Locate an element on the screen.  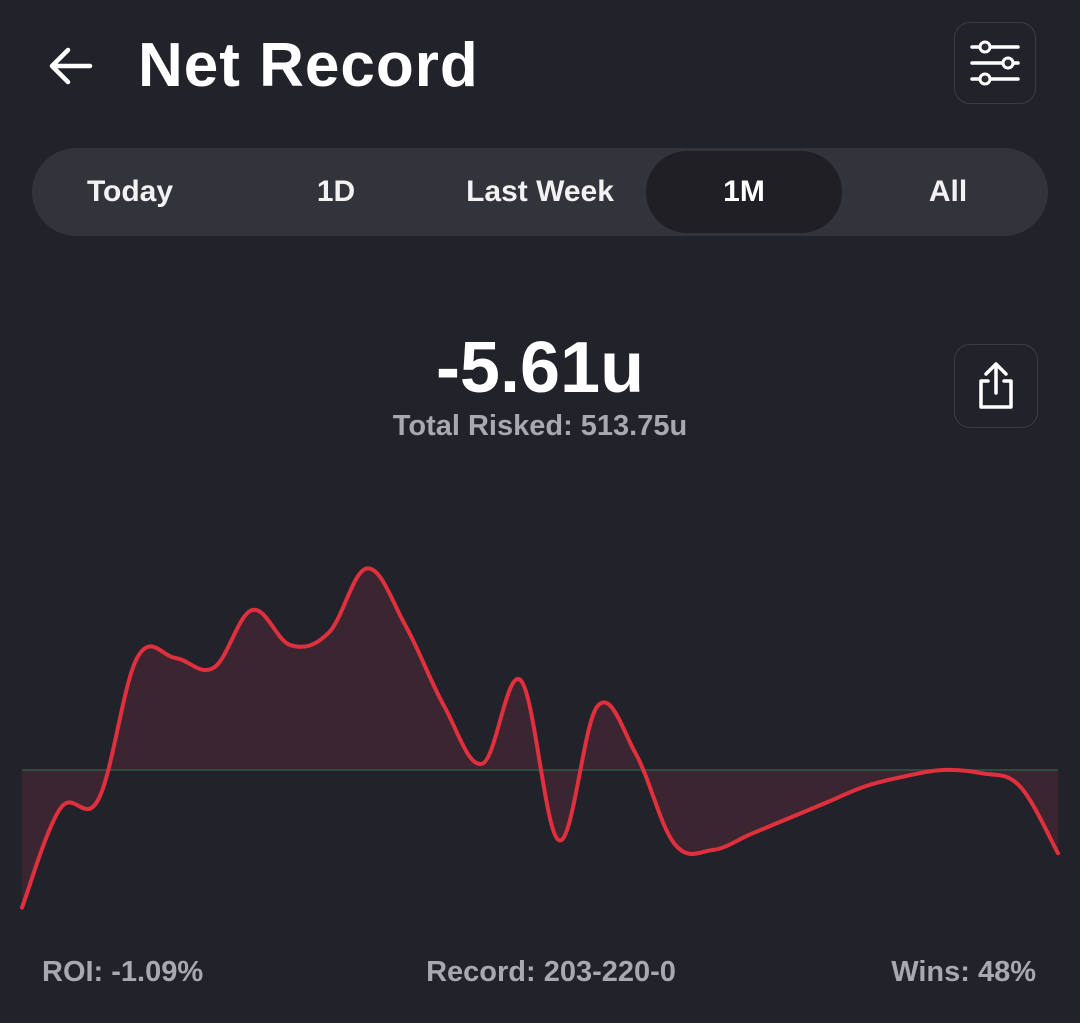
tab-today: Today is located at coordinates (130, 192).